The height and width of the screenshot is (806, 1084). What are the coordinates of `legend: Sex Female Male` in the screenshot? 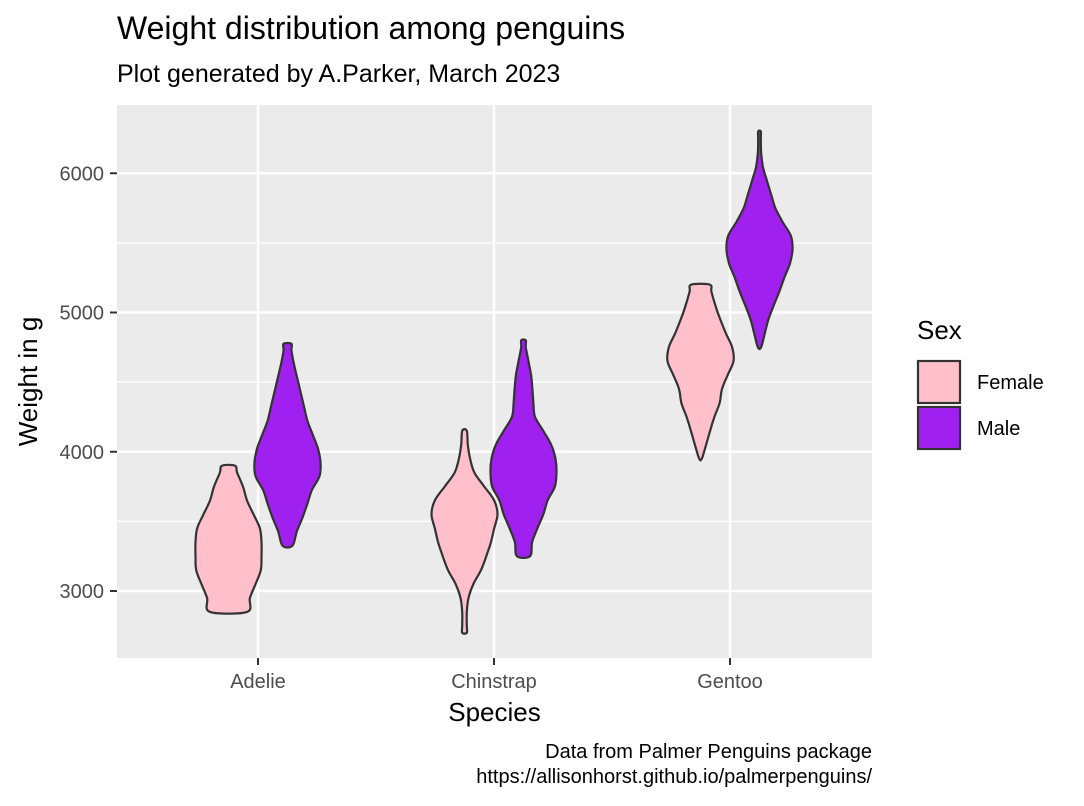 It's located at (980, 383).